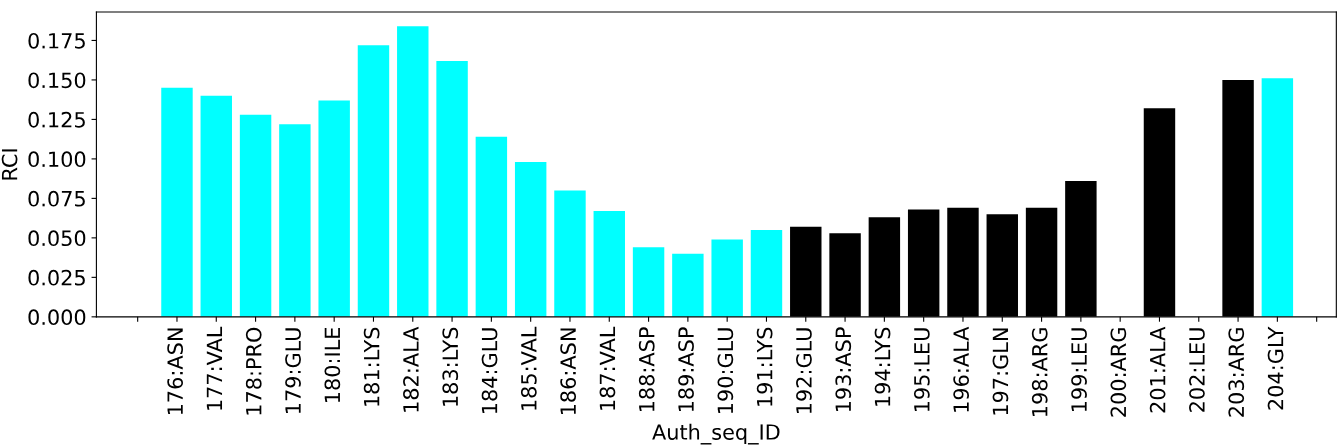  Describe the element at coordinates (57, 238) in the screenshot. I see `y-tick-label: 0.050` at that location.